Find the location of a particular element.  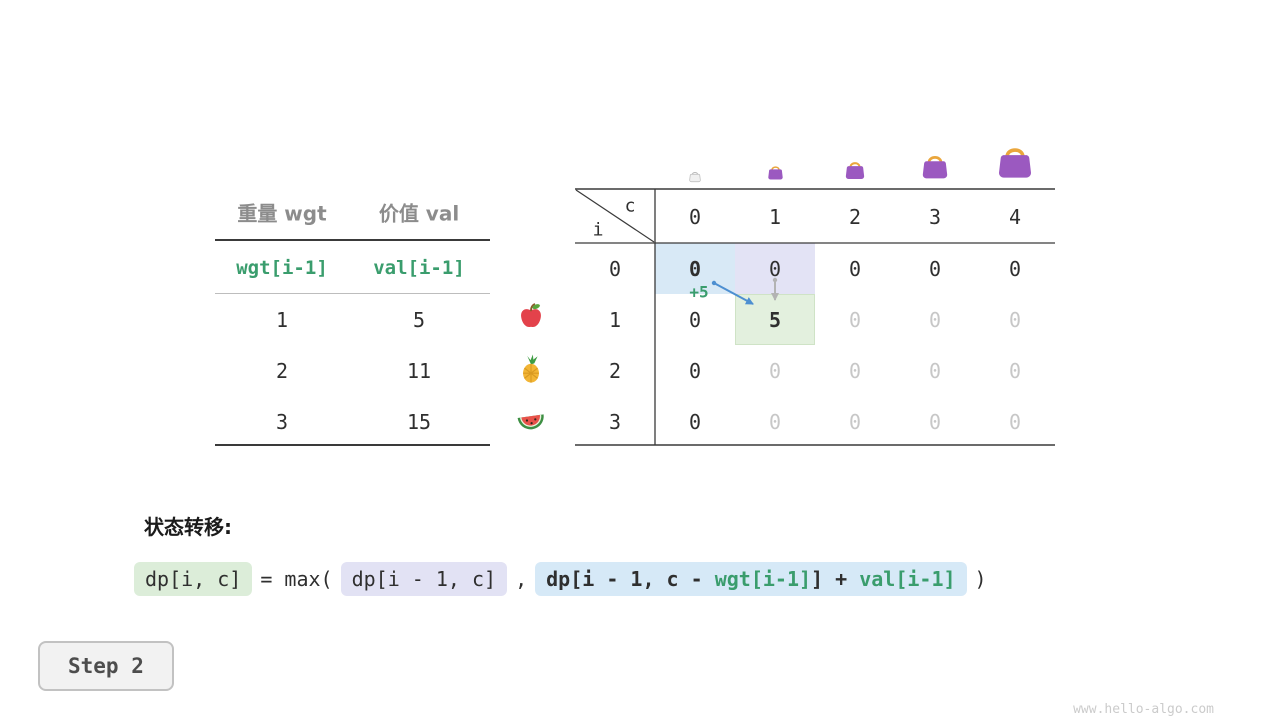

dp-cell-highlight-prev-col0 is located at coordinates (695, 268).